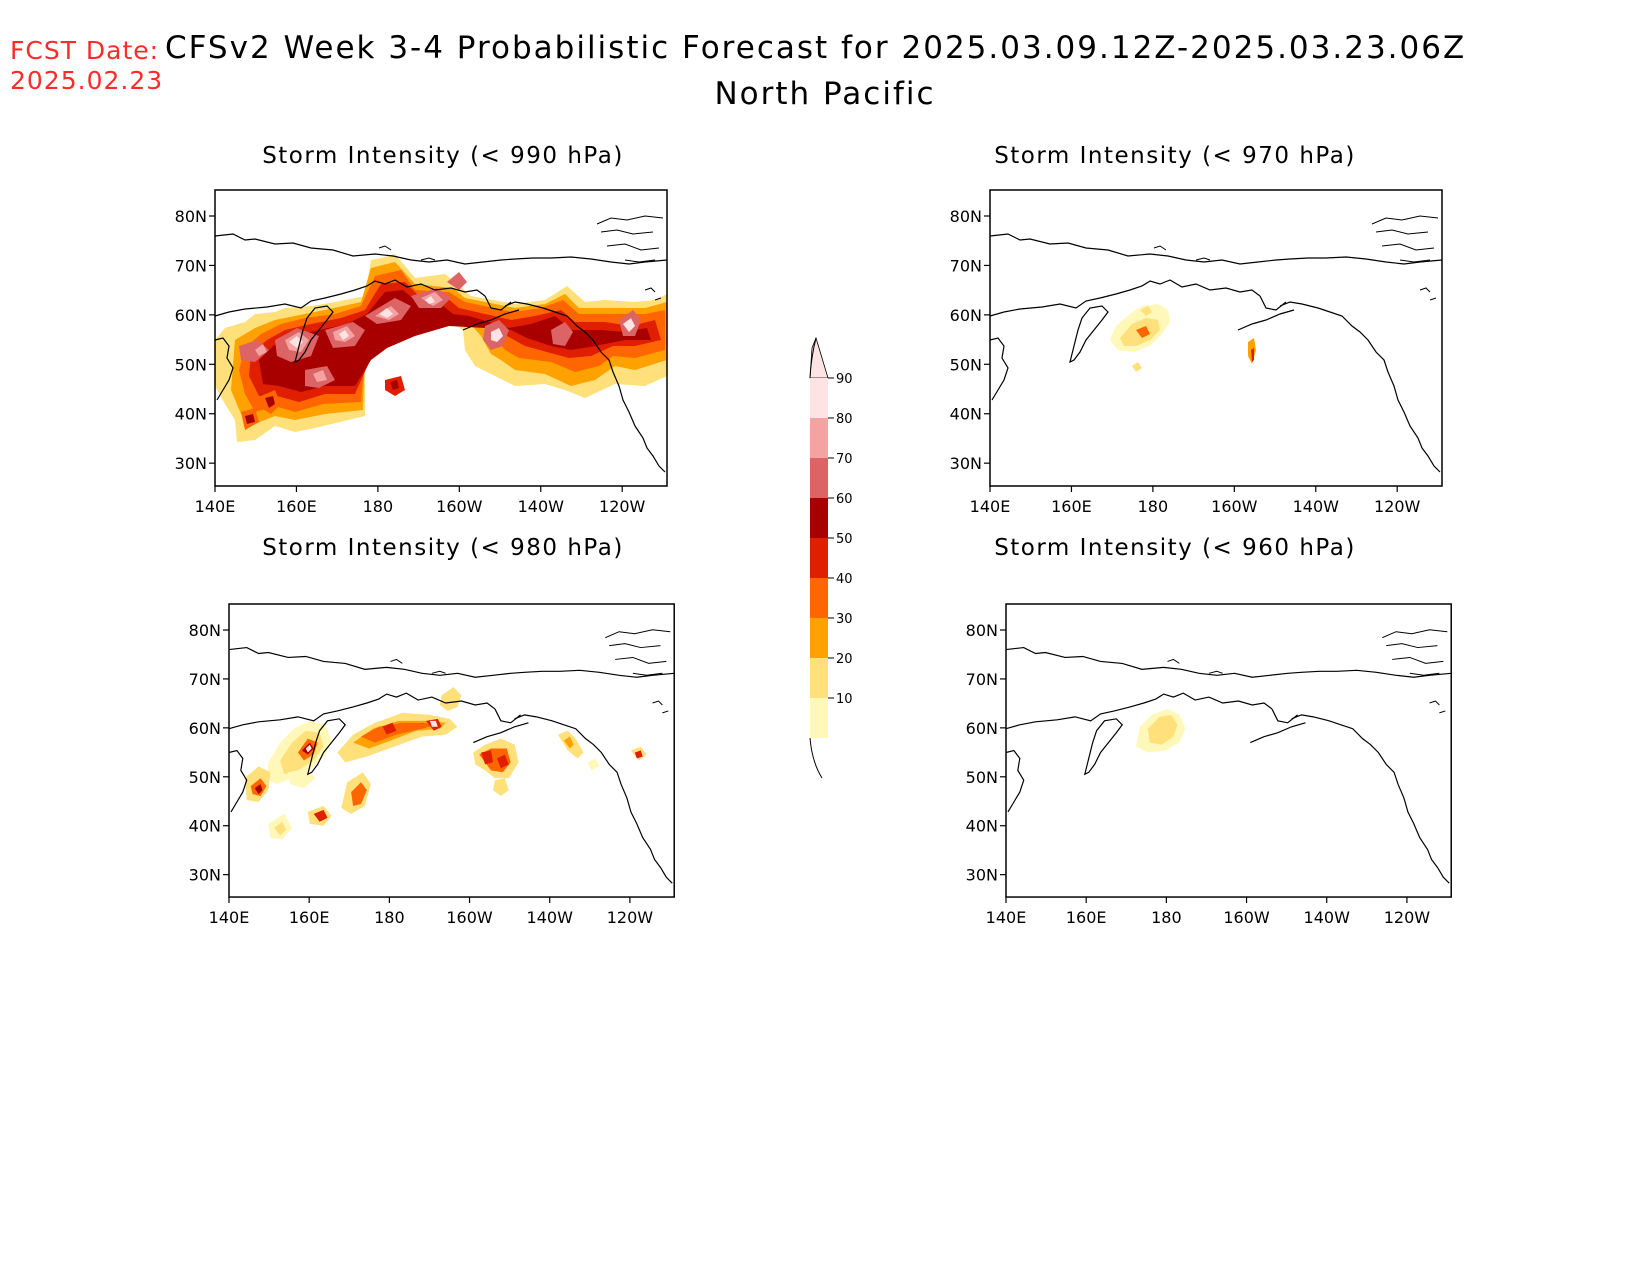 The image size is (1650, 1275). Describe the element at coordinates (1175, 548) in the screenshot. I see `panel-title-960: Storm Intensity (< 960 hPa)` at that location.